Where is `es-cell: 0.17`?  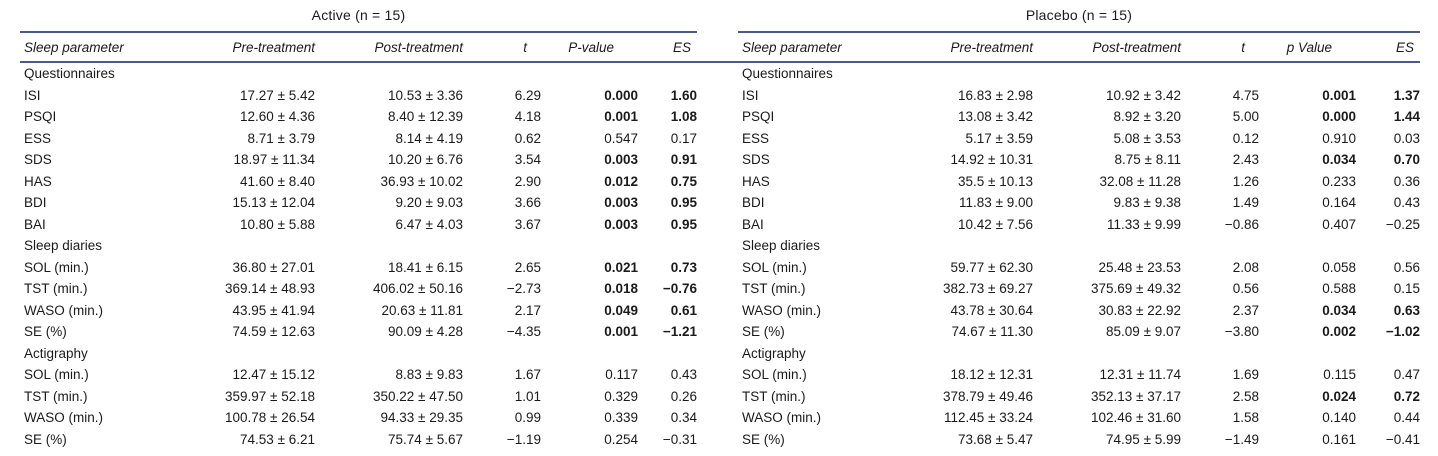 es-cell: 0.17 is located at coordinates (683, 138).